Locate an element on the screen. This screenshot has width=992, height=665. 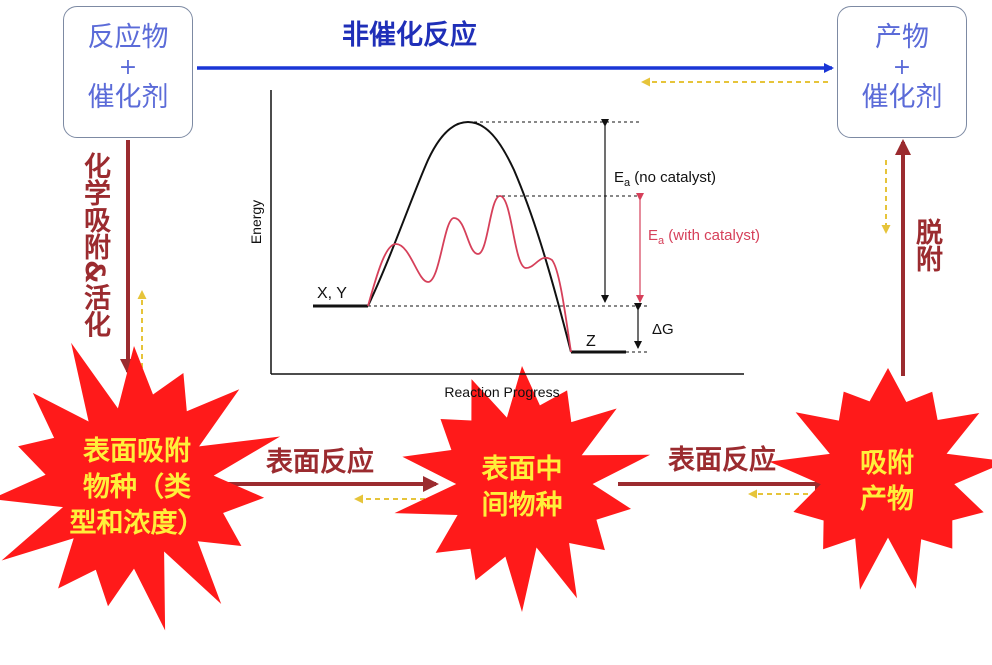
uncatalyzed-curve is located at coordinates (469, 236).